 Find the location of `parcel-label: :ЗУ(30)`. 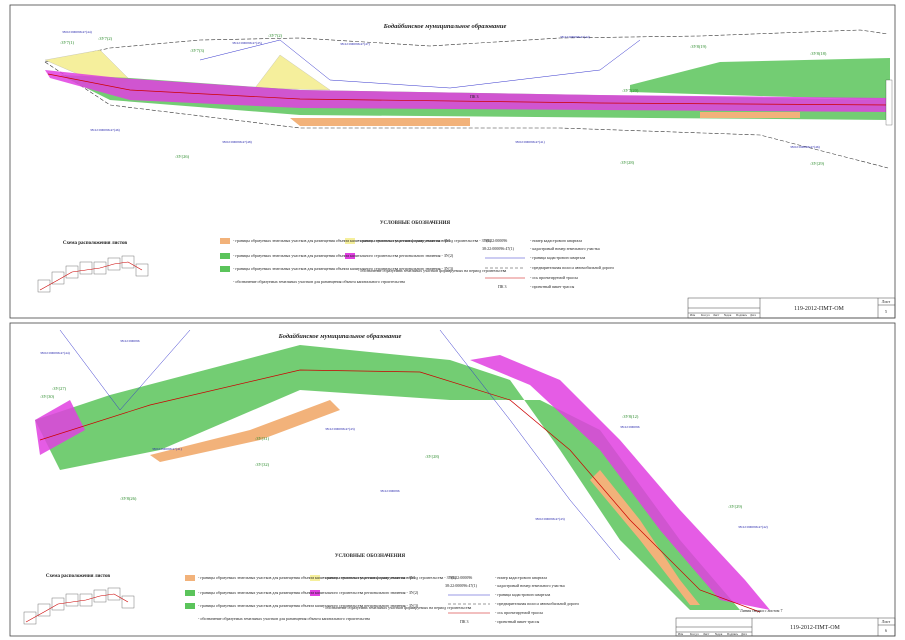

parcel-label: :ЗУ(30) is located at coordinates (47, 396).